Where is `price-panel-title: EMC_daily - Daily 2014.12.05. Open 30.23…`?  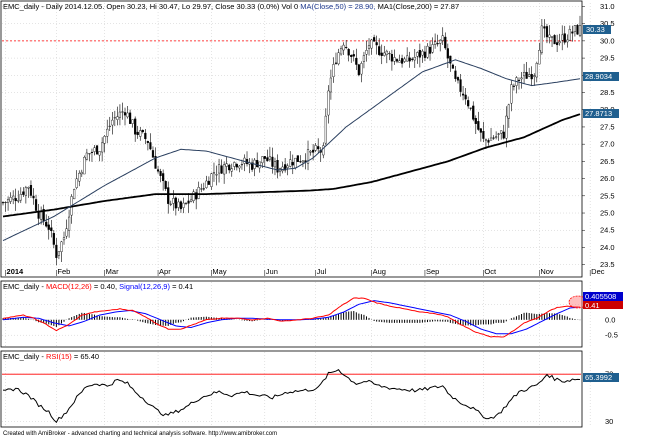 price-panel-title: EMC_daily - Daily 2014.12.05. Open 30.23… is located at coordinates (231, 6).